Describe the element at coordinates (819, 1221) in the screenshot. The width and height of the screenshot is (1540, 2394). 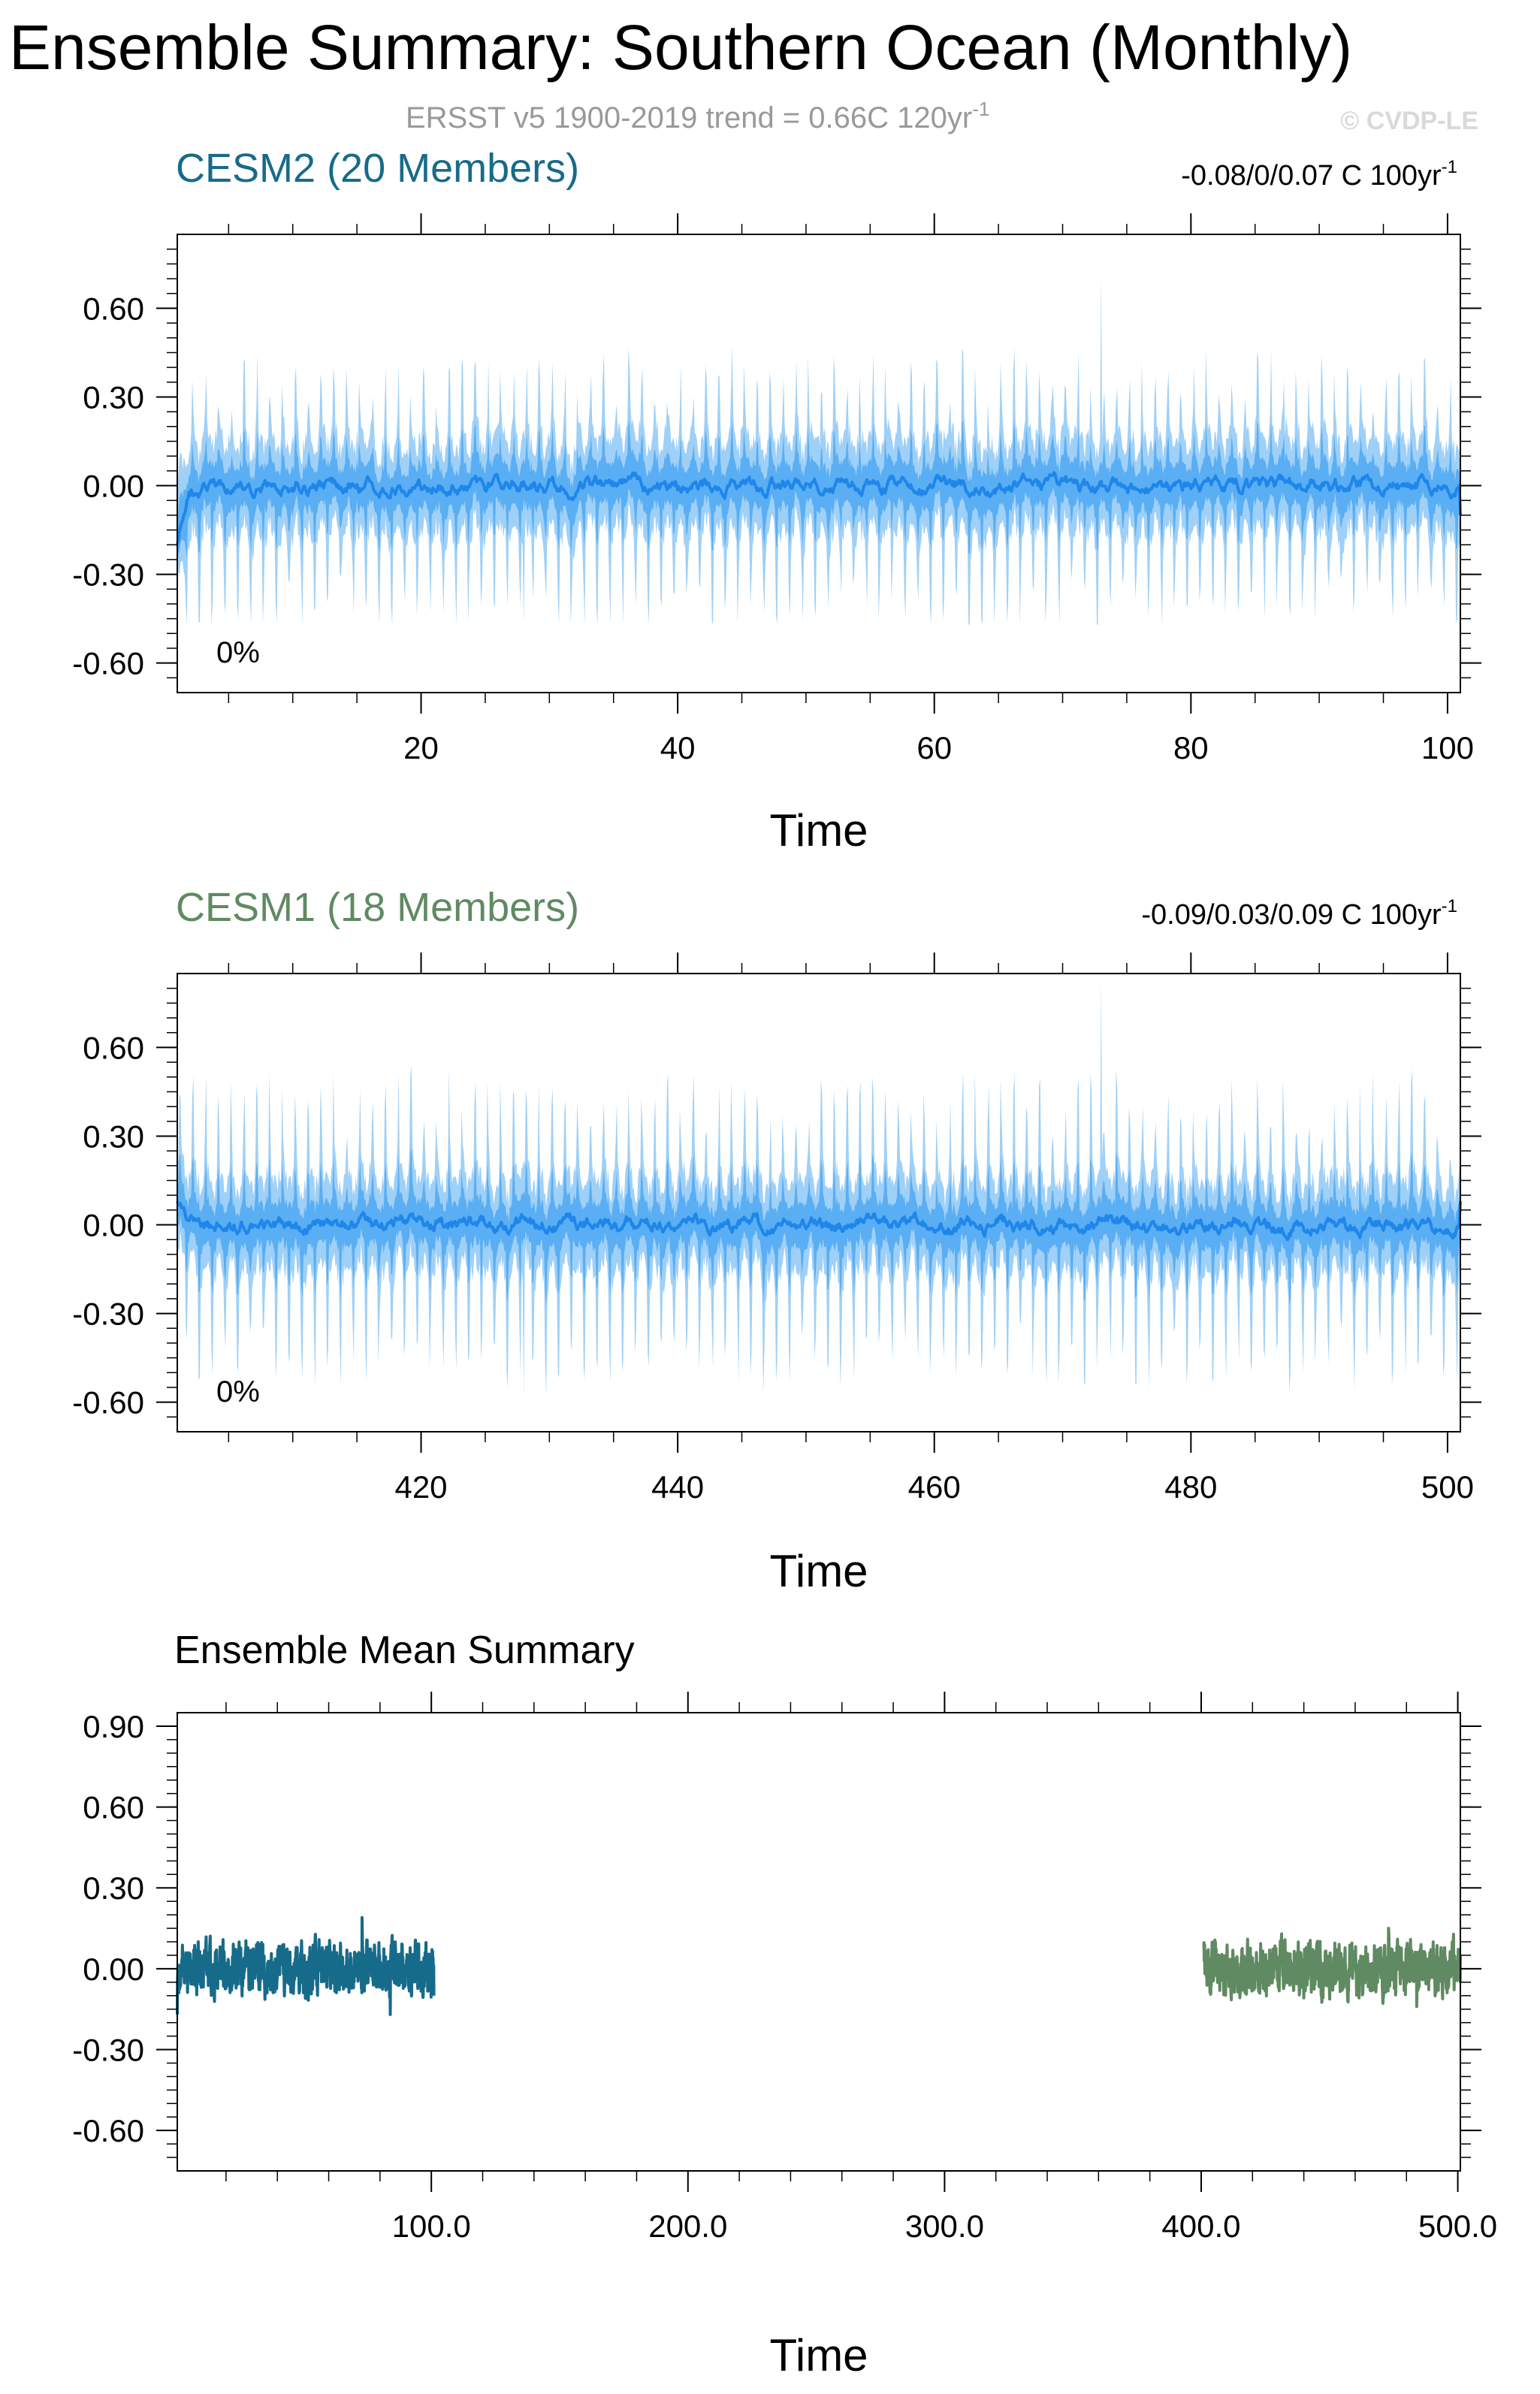
I see `cesm1-ensemble-mean-line` at that location.